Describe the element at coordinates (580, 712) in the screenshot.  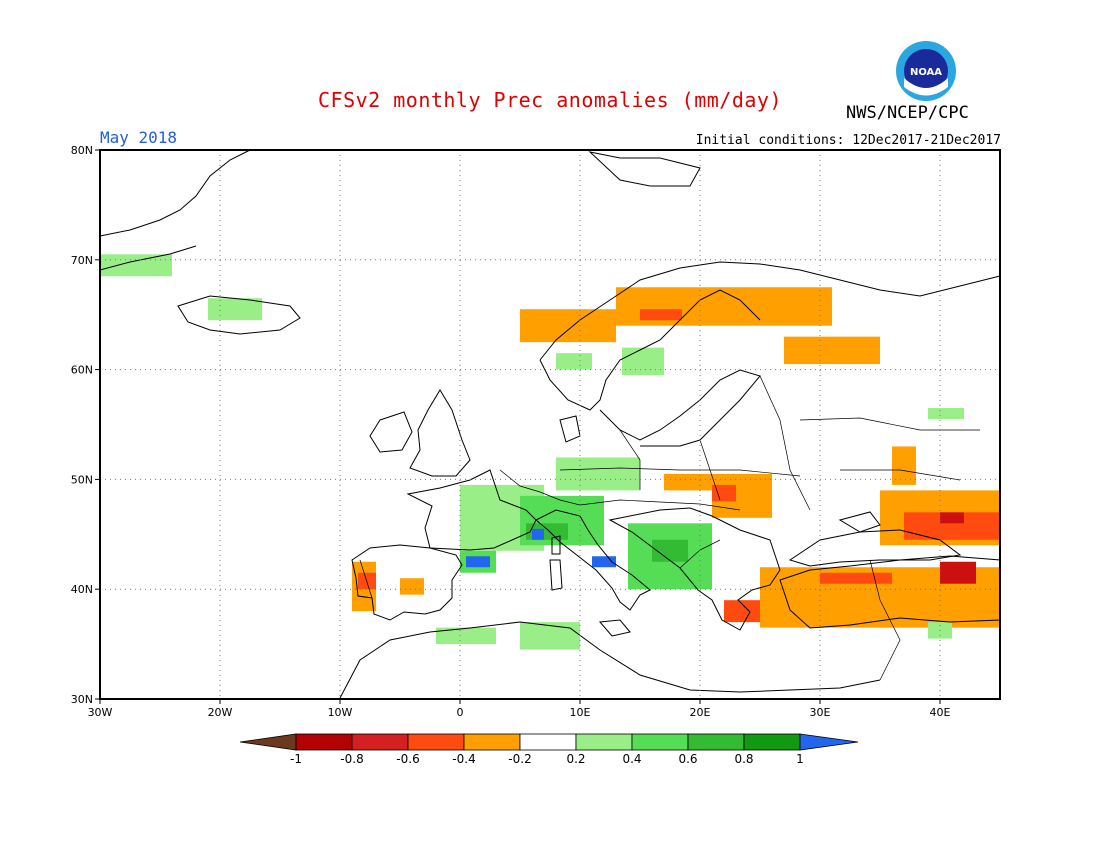
I see `lon-tick-label-4: 10E` at that location.